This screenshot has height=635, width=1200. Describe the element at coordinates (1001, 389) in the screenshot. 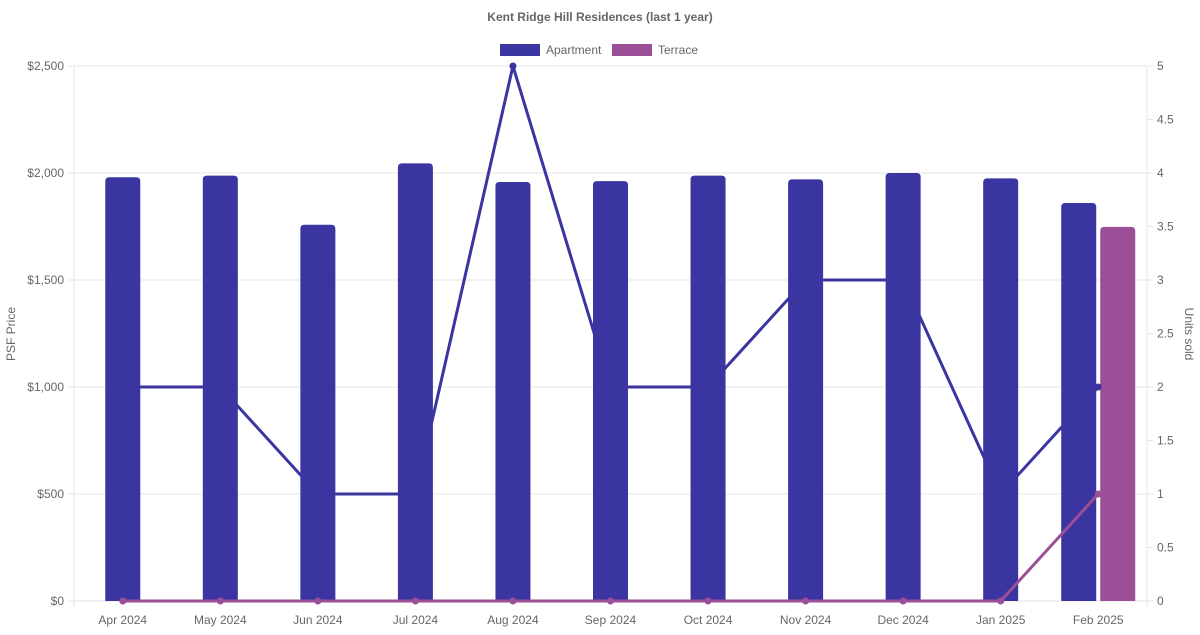

I see `bar-apartment-jan-2025` at that location.